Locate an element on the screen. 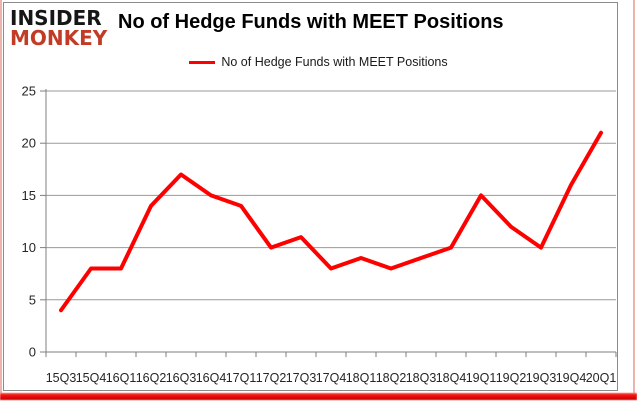  logo-text-monkey: MONKEY is located at coordinates (59, 37).